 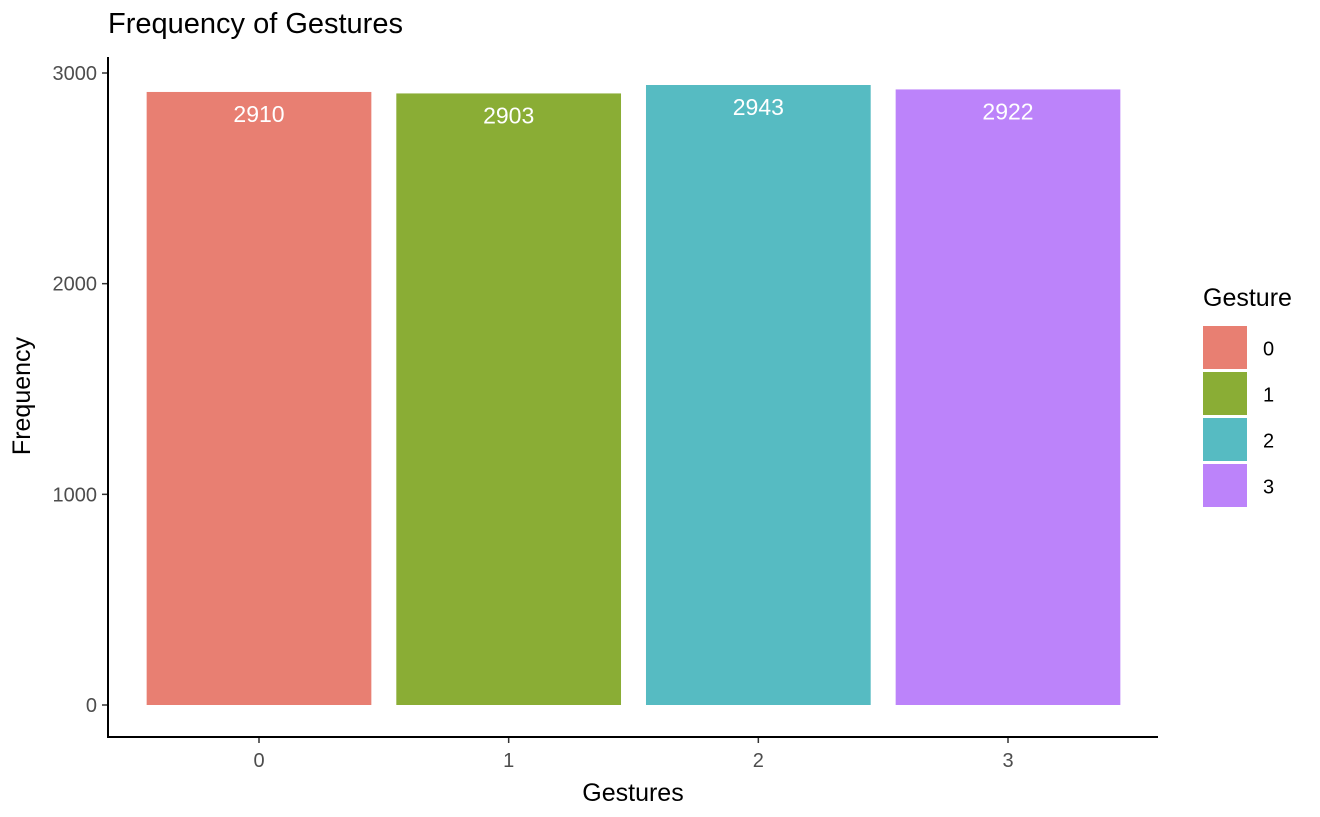 I want to click on data-labels-group: 2910 2903 2943 2922, so click(x=633, y=111).